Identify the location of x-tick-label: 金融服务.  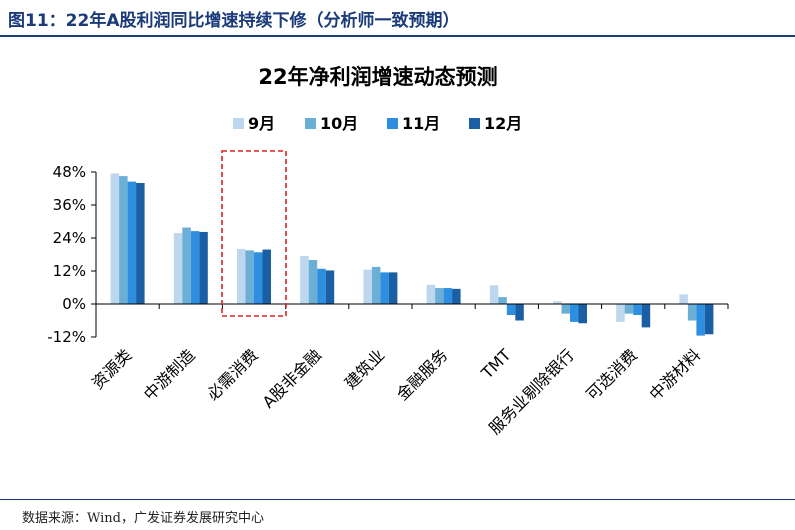
(422, 374).